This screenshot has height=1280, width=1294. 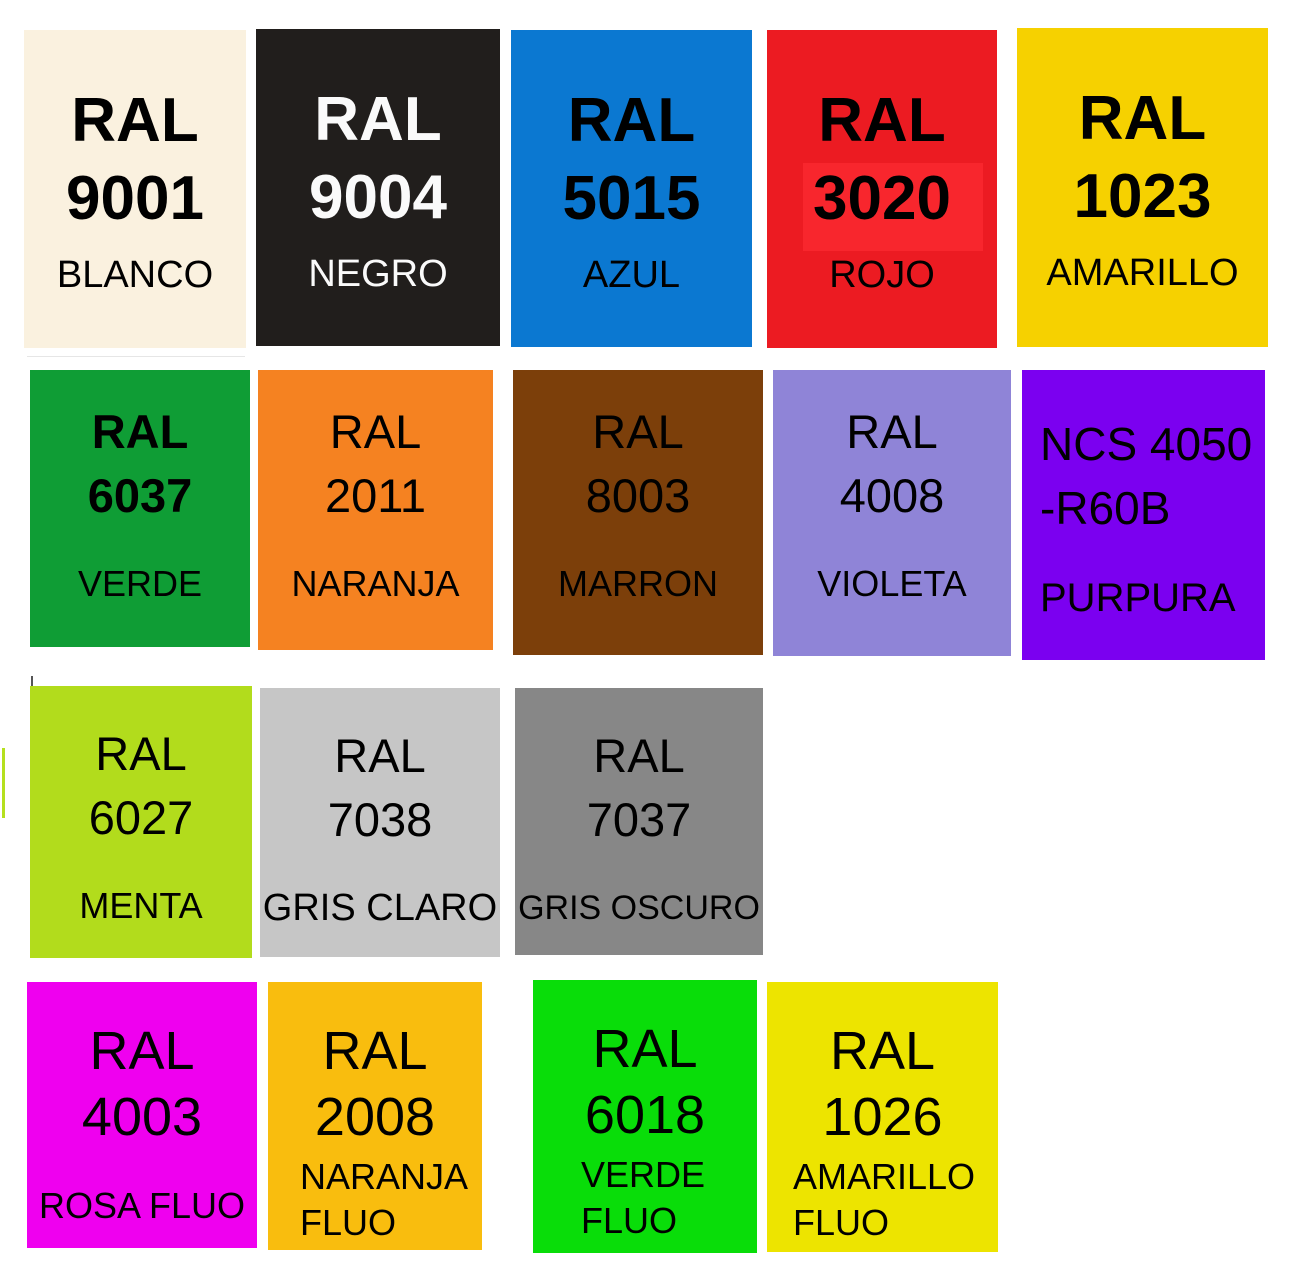 I want to click on lime-top-tick-artifact, so click(x=32, y=681).